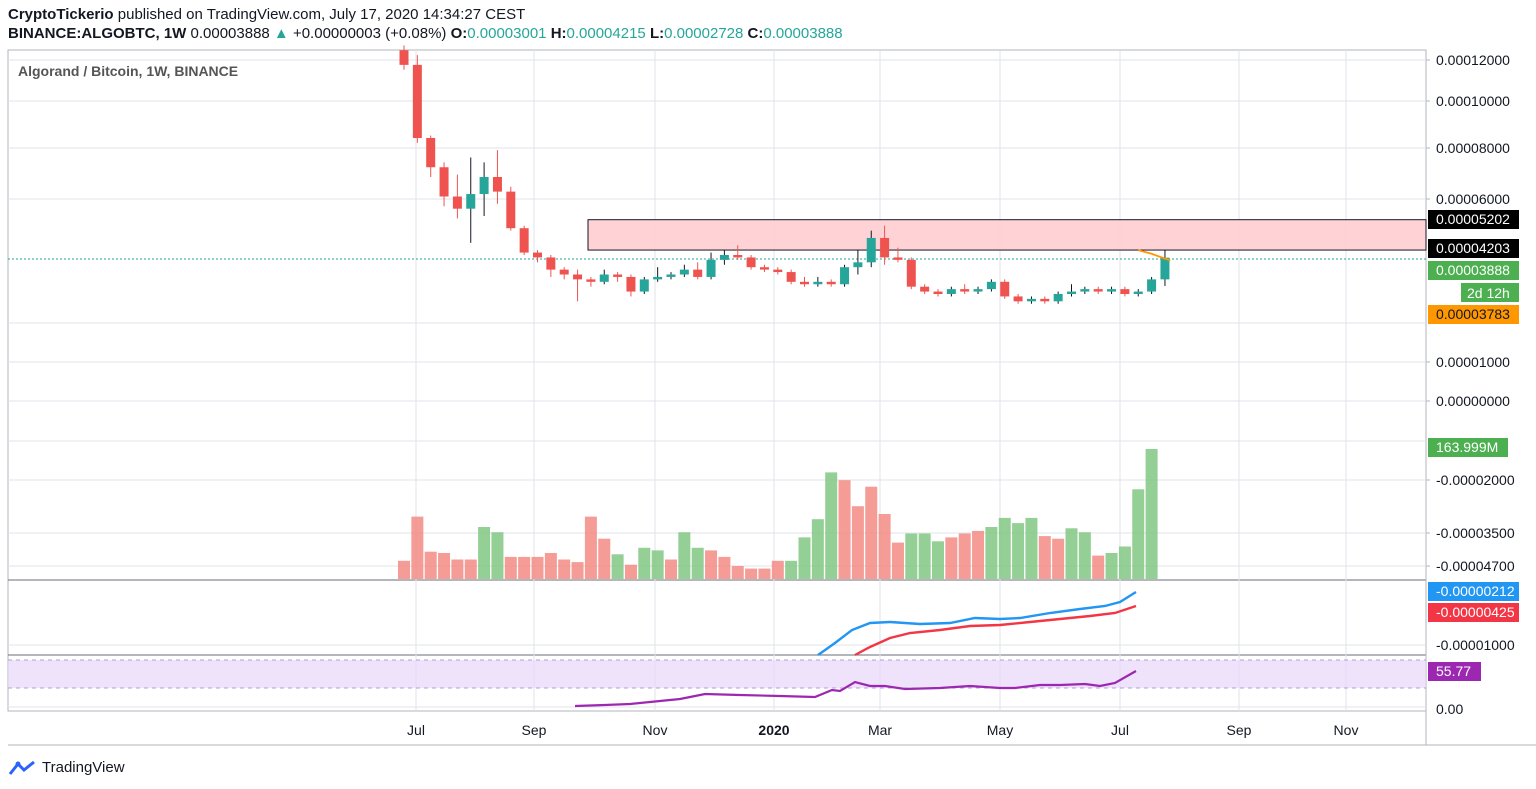  I want to click on tradingview-logo: TradingView, so click(66, 767).